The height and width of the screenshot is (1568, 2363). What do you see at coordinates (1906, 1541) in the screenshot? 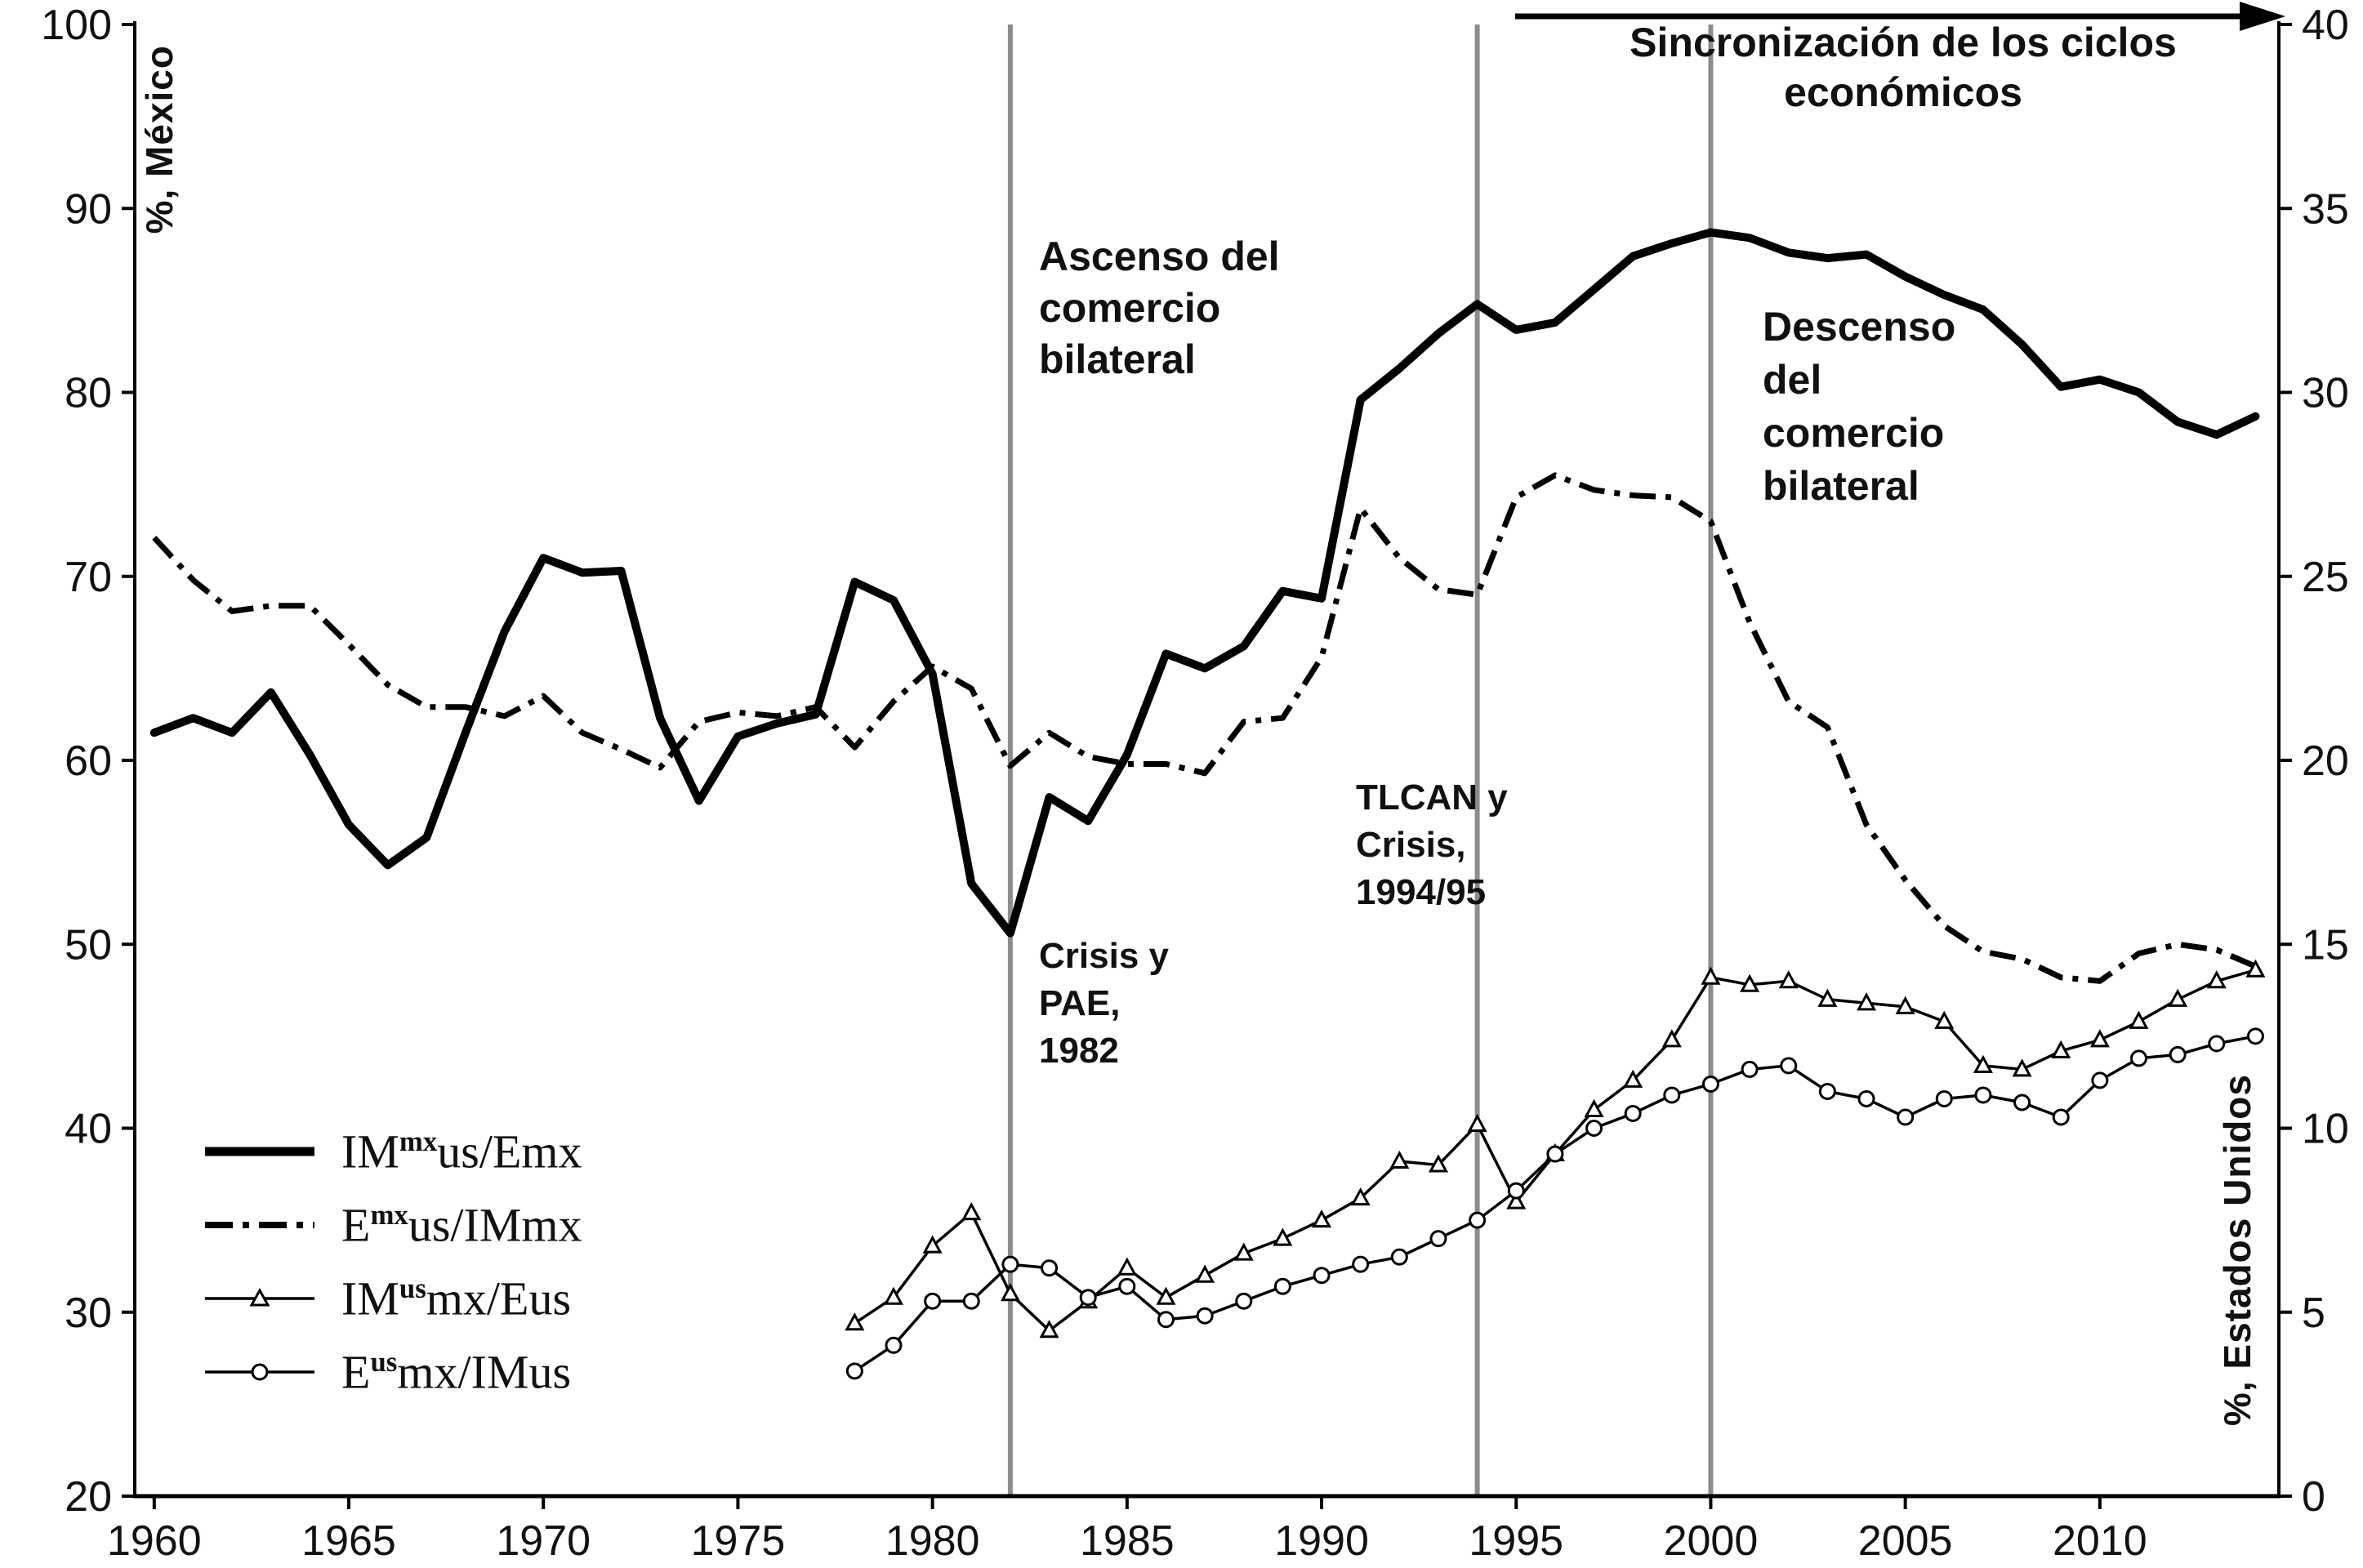
I see `svg-text: 2005` at bounding box center [1906, 1541].